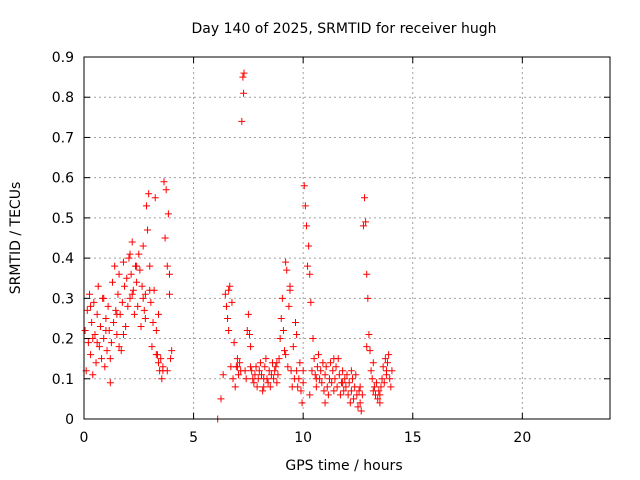 The height and width of the screenshot is (480, 640). Describe the element at coordinates (63, 138) in the screenshot. I see `y-tick-label: 0.7` at that location.